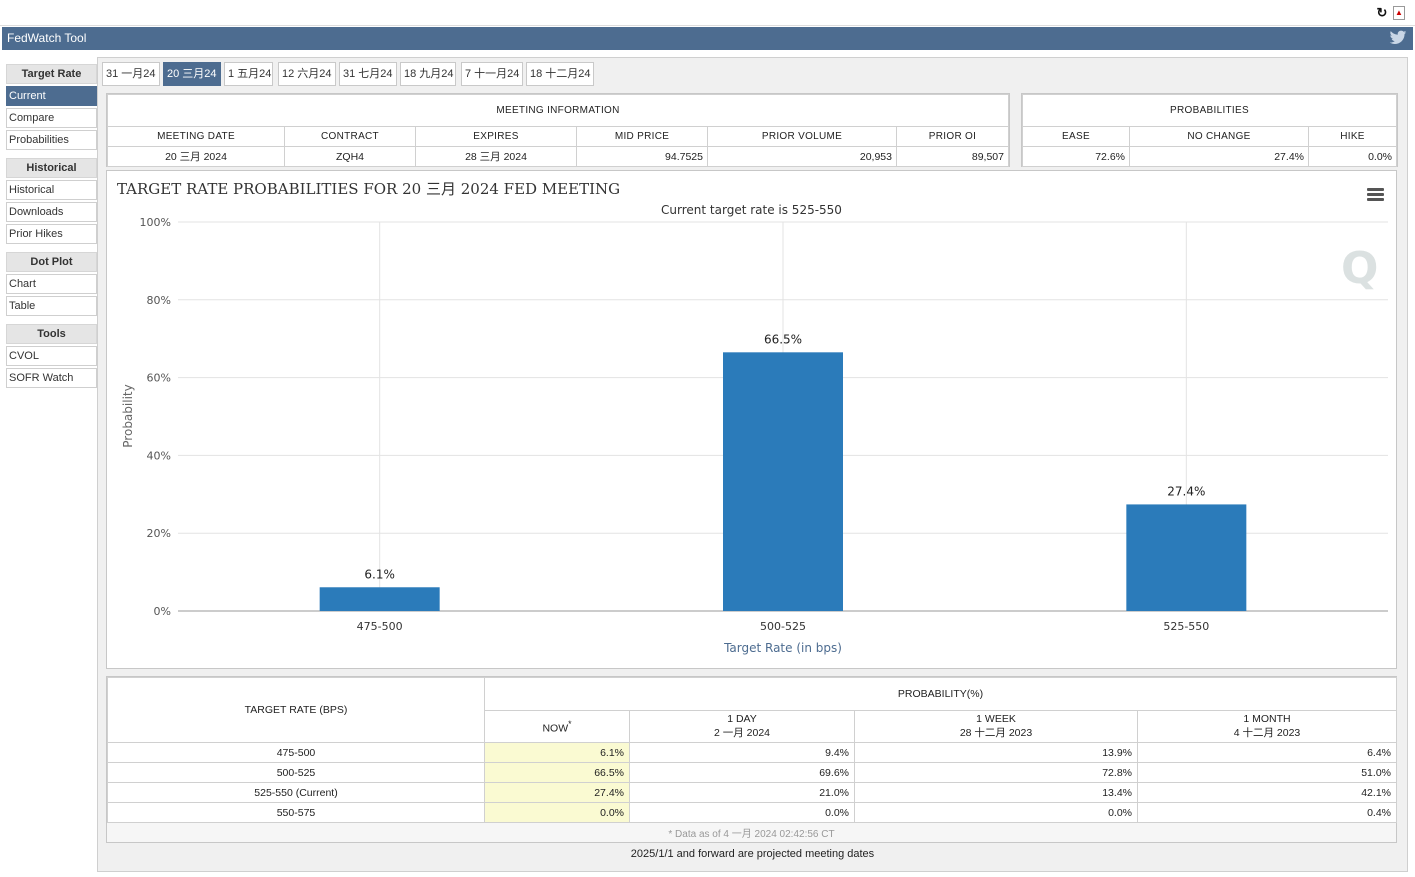 This screenshot has width=1415, height=877. Describe the element at coordinates (742, 726) in the screenshot. I see `col-1-day: 1 DAY 2 一月 2024` at that location.